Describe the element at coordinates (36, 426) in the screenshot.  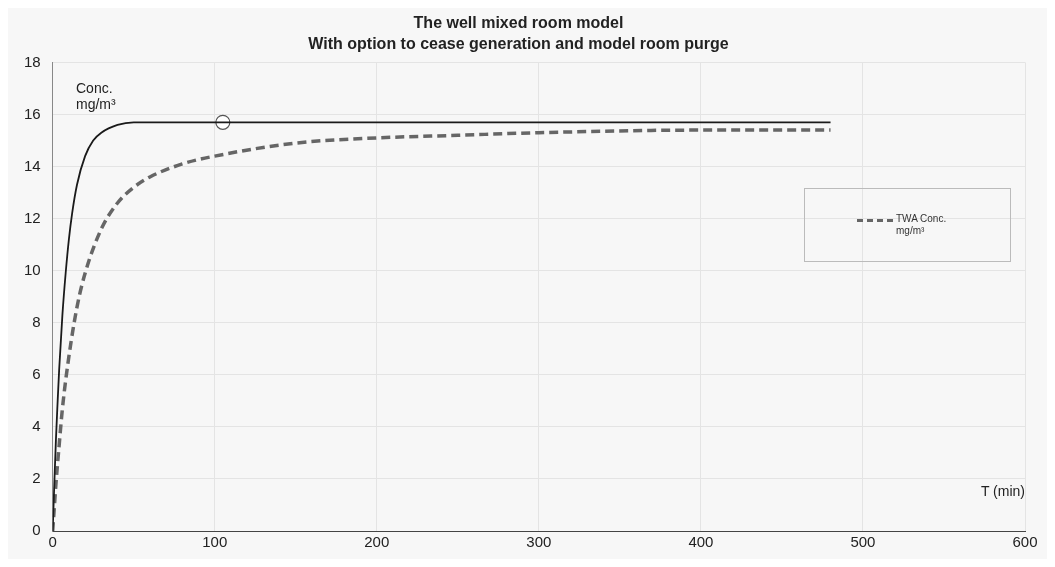
I see `y-tick-label: 4` at that location.